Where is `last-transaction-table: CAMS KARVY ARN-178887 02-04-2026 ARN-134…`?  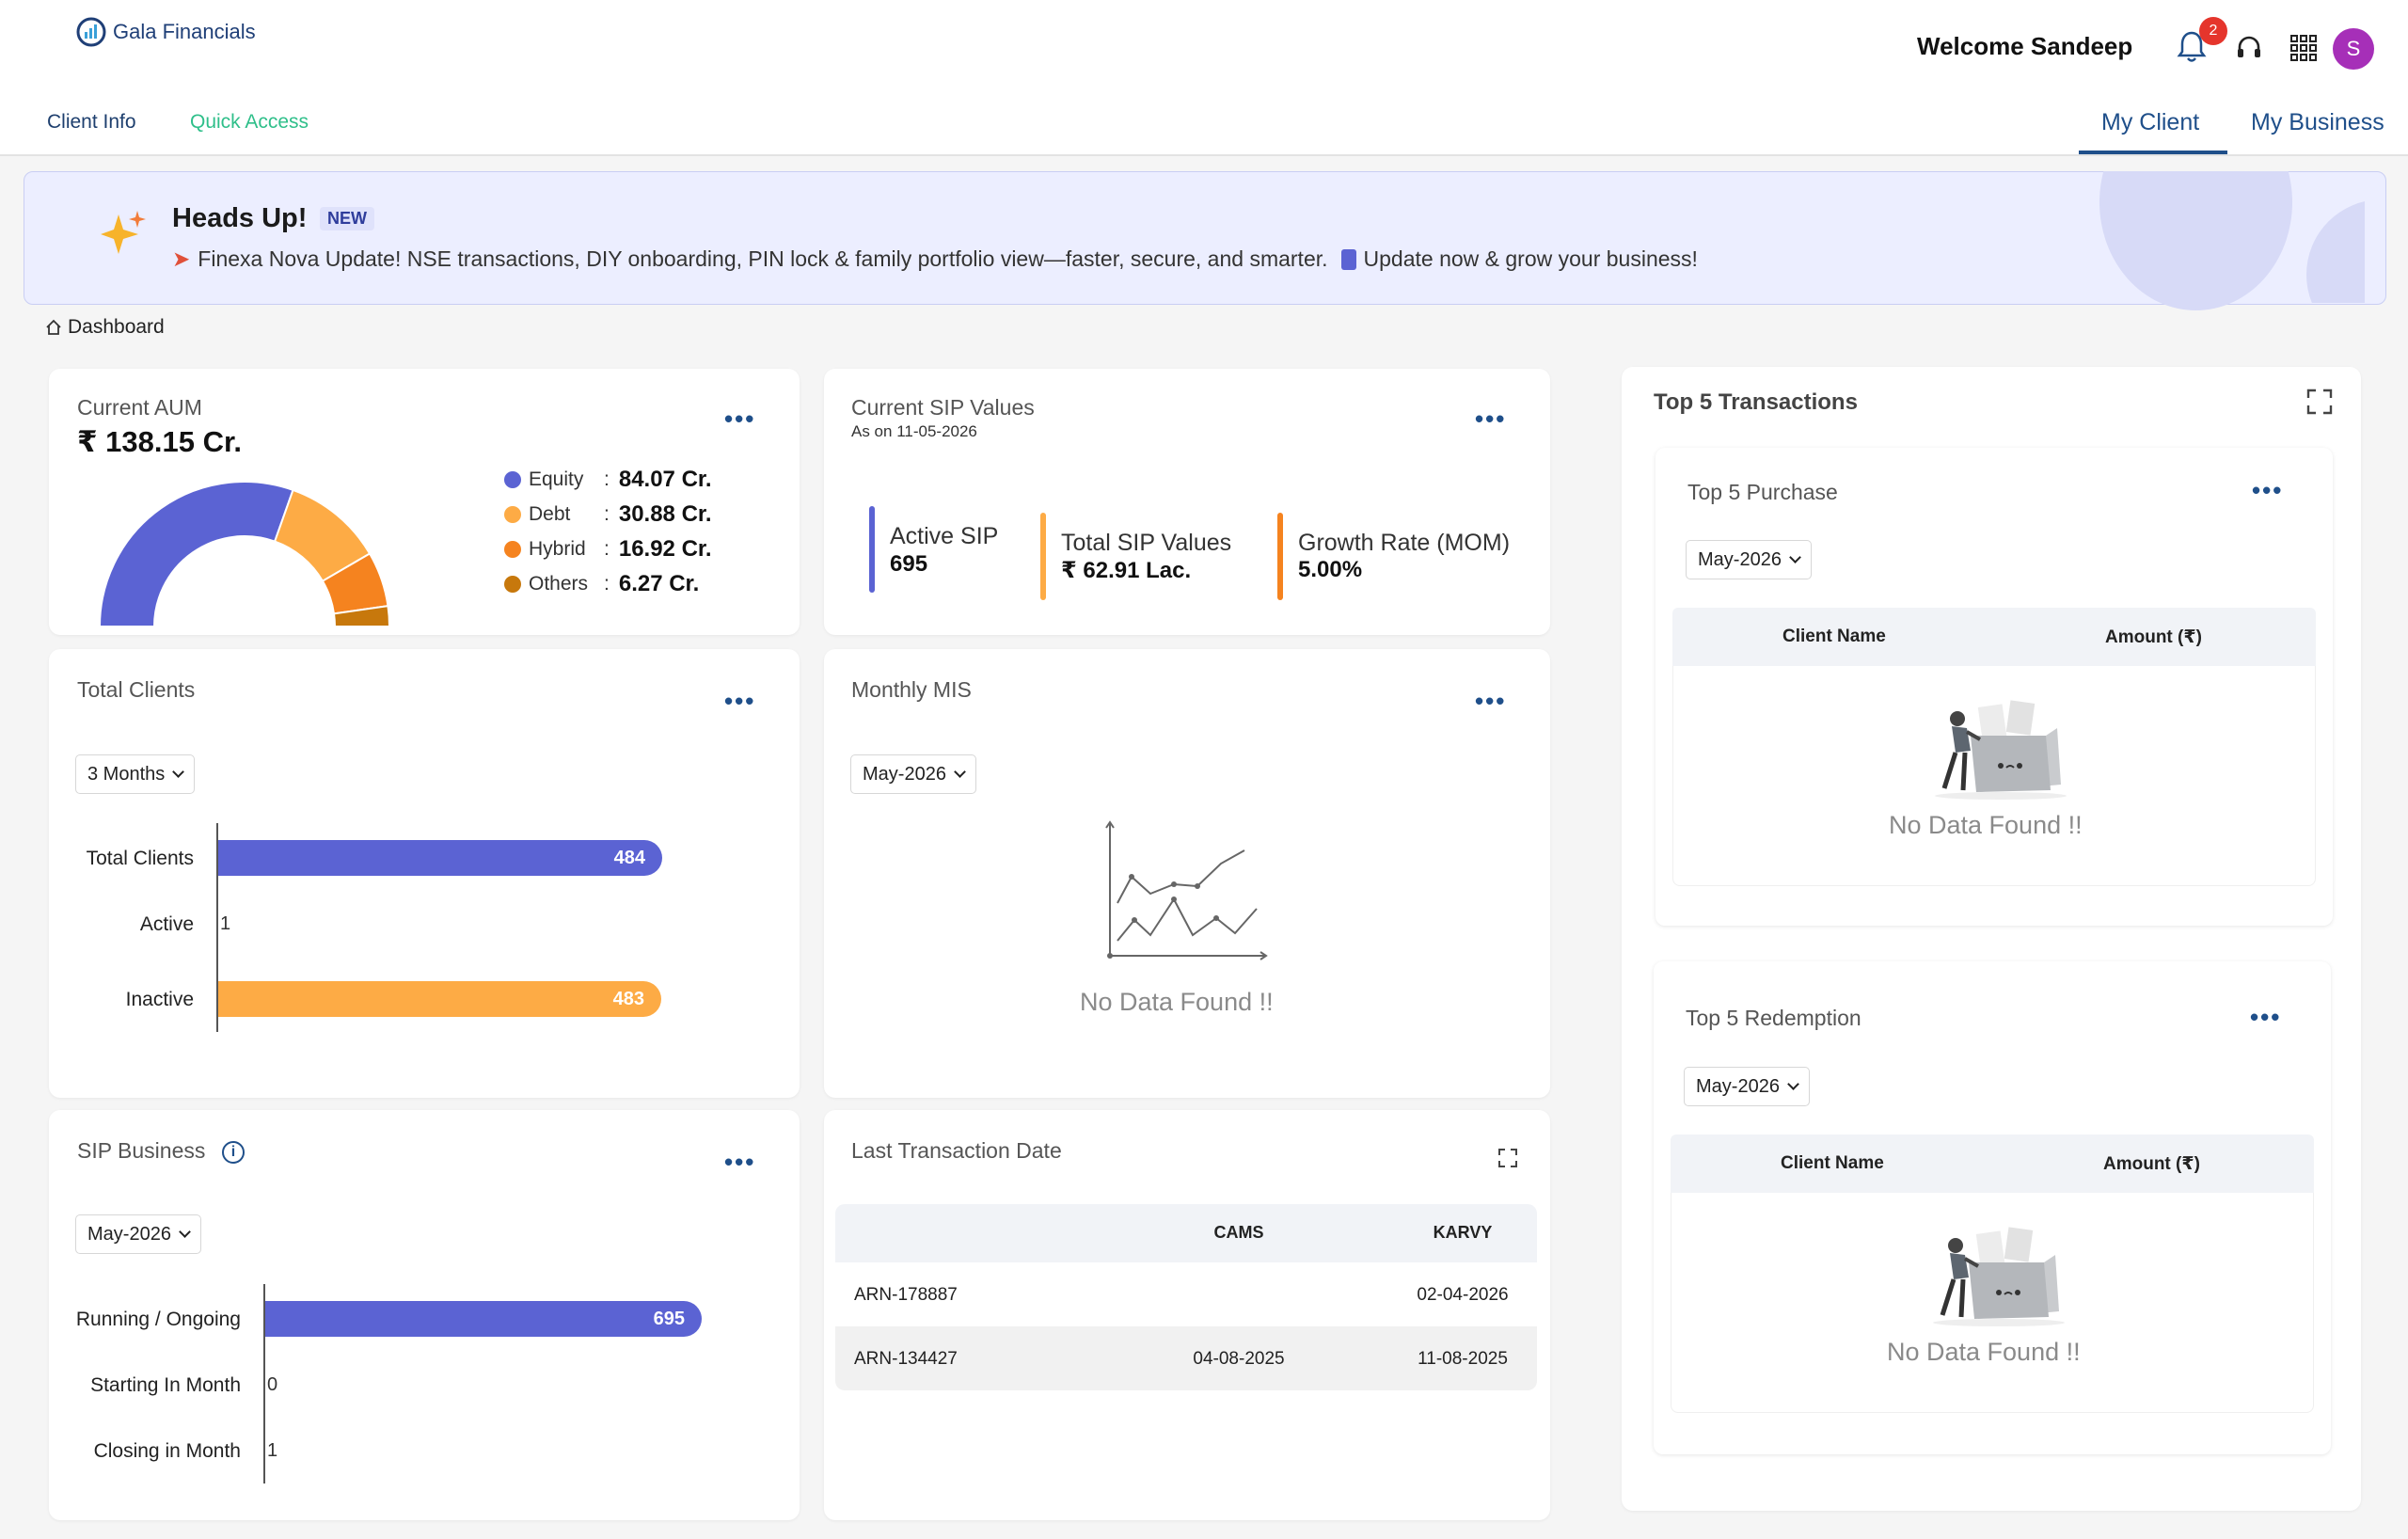
last-transaction-table: CAMS KARVY ARN-178887 02-04-2026 ARN-134… is located at coordinates (1186, 1297).